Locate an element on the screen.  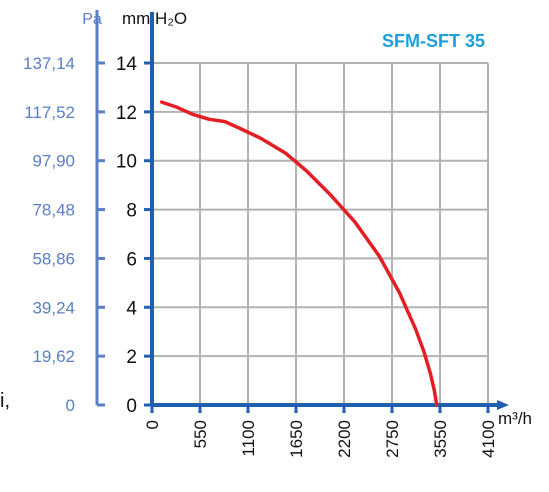
x-tick-label: 1650 is located at coordinates (296, 439).